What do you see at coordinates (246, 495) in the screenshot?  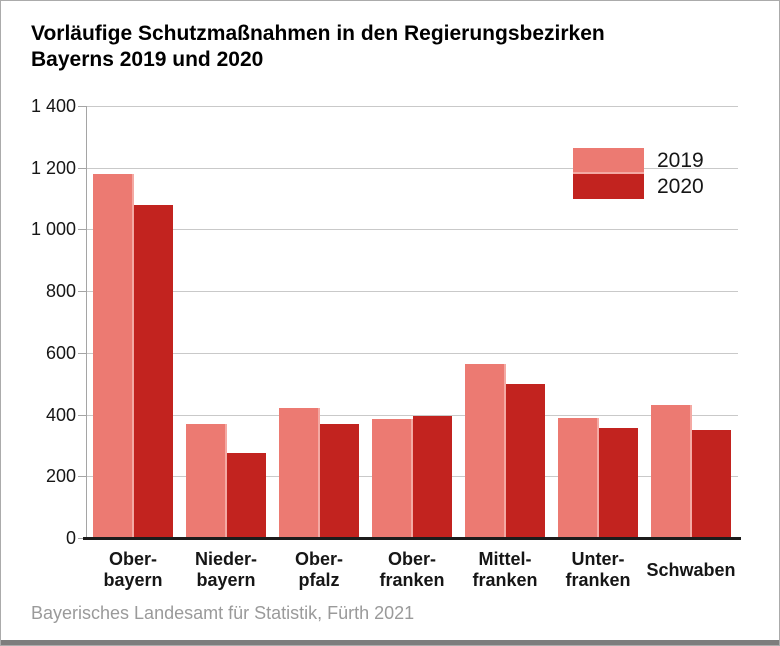 I see `bar-2020-niederbayern` at bounding box center [246, 495].